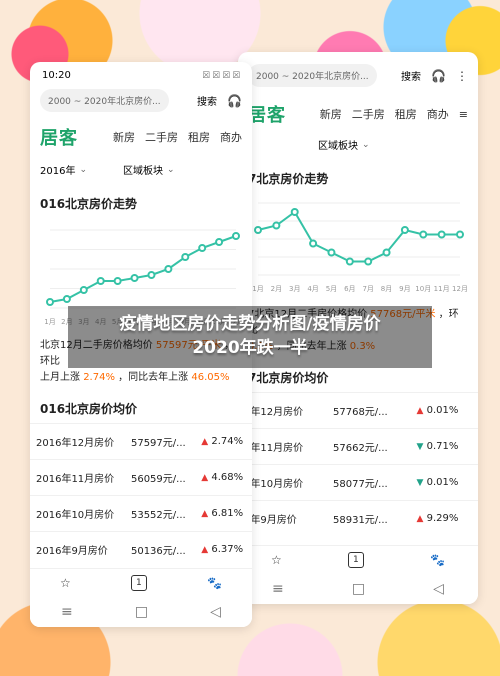 This screenshot has width=500, height=676. I want to click on table-row: 2016年10月房价 53552元/... ▲ 6.81%, so click(141, 513).